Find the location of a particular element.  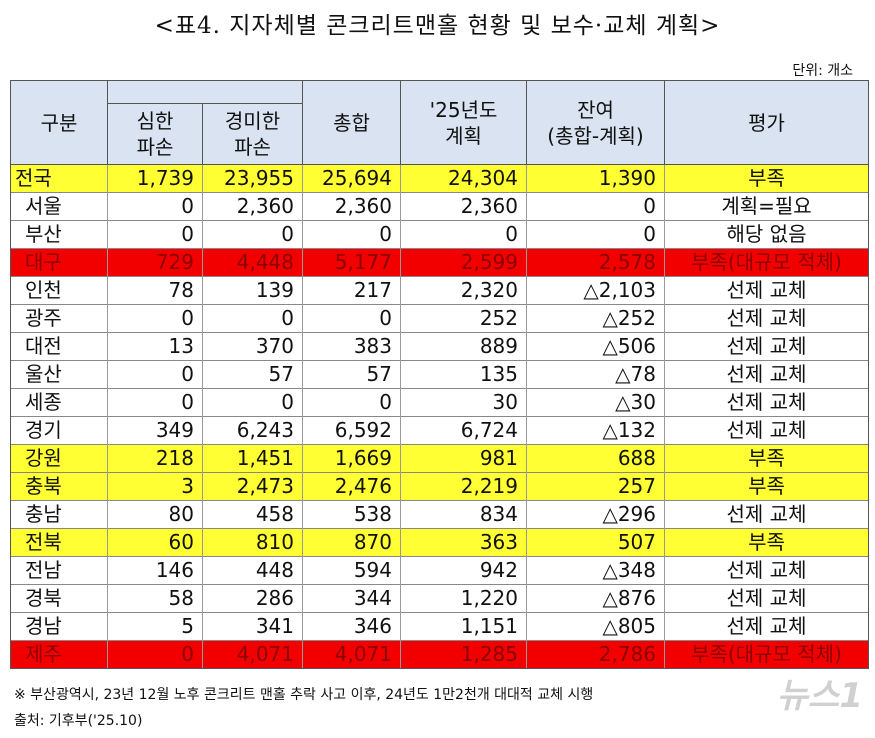

row-severe: 58 is located at coordinates (155, 598).